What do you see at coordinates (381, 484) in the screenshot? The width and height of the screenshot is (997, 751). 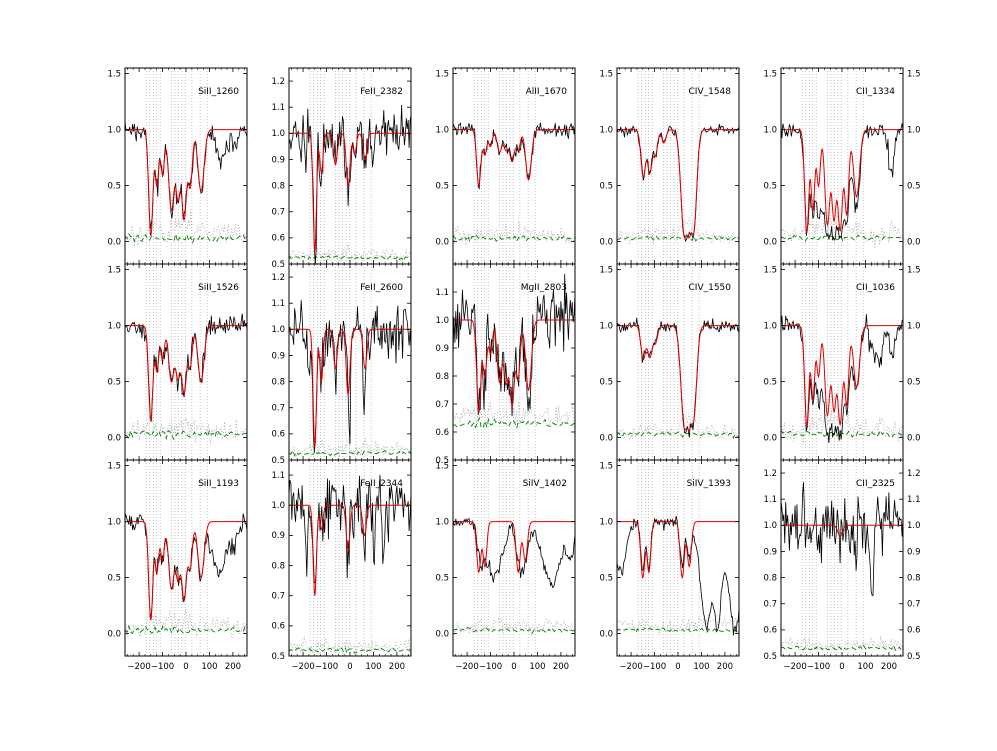 I see `panel-label: FeII_2344` at bounding box center [381, 484].